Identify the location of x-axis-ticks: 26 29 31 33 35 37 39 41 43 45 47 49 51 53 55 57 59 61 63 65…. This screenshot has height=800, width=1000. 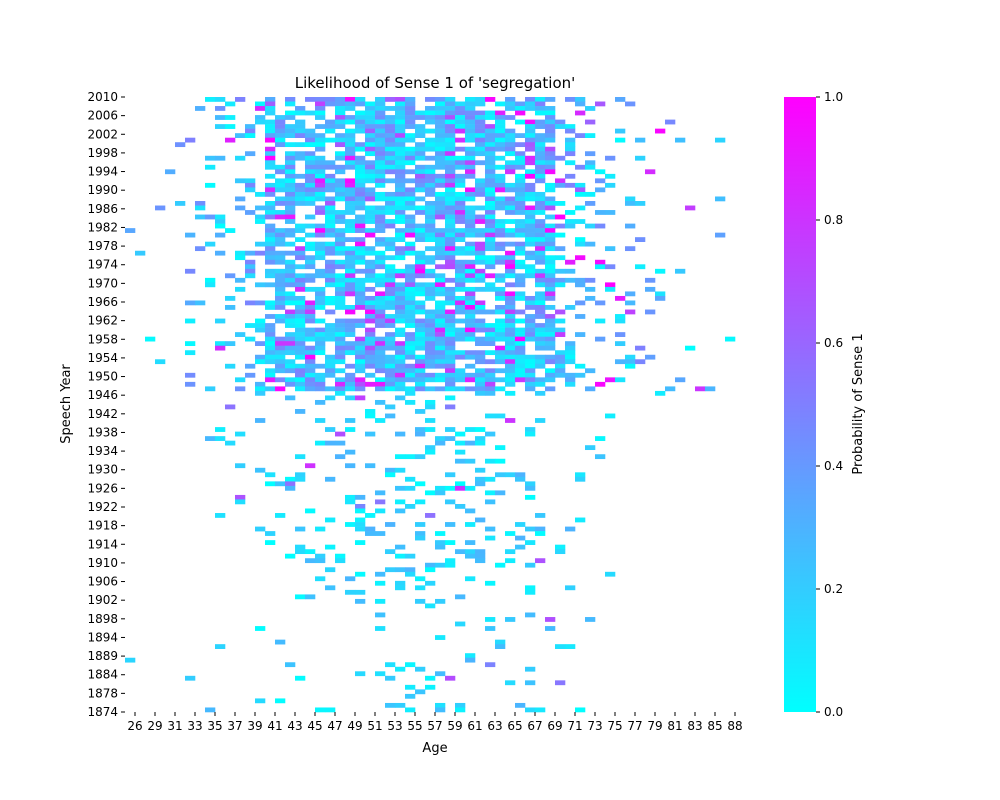
(435, 722).